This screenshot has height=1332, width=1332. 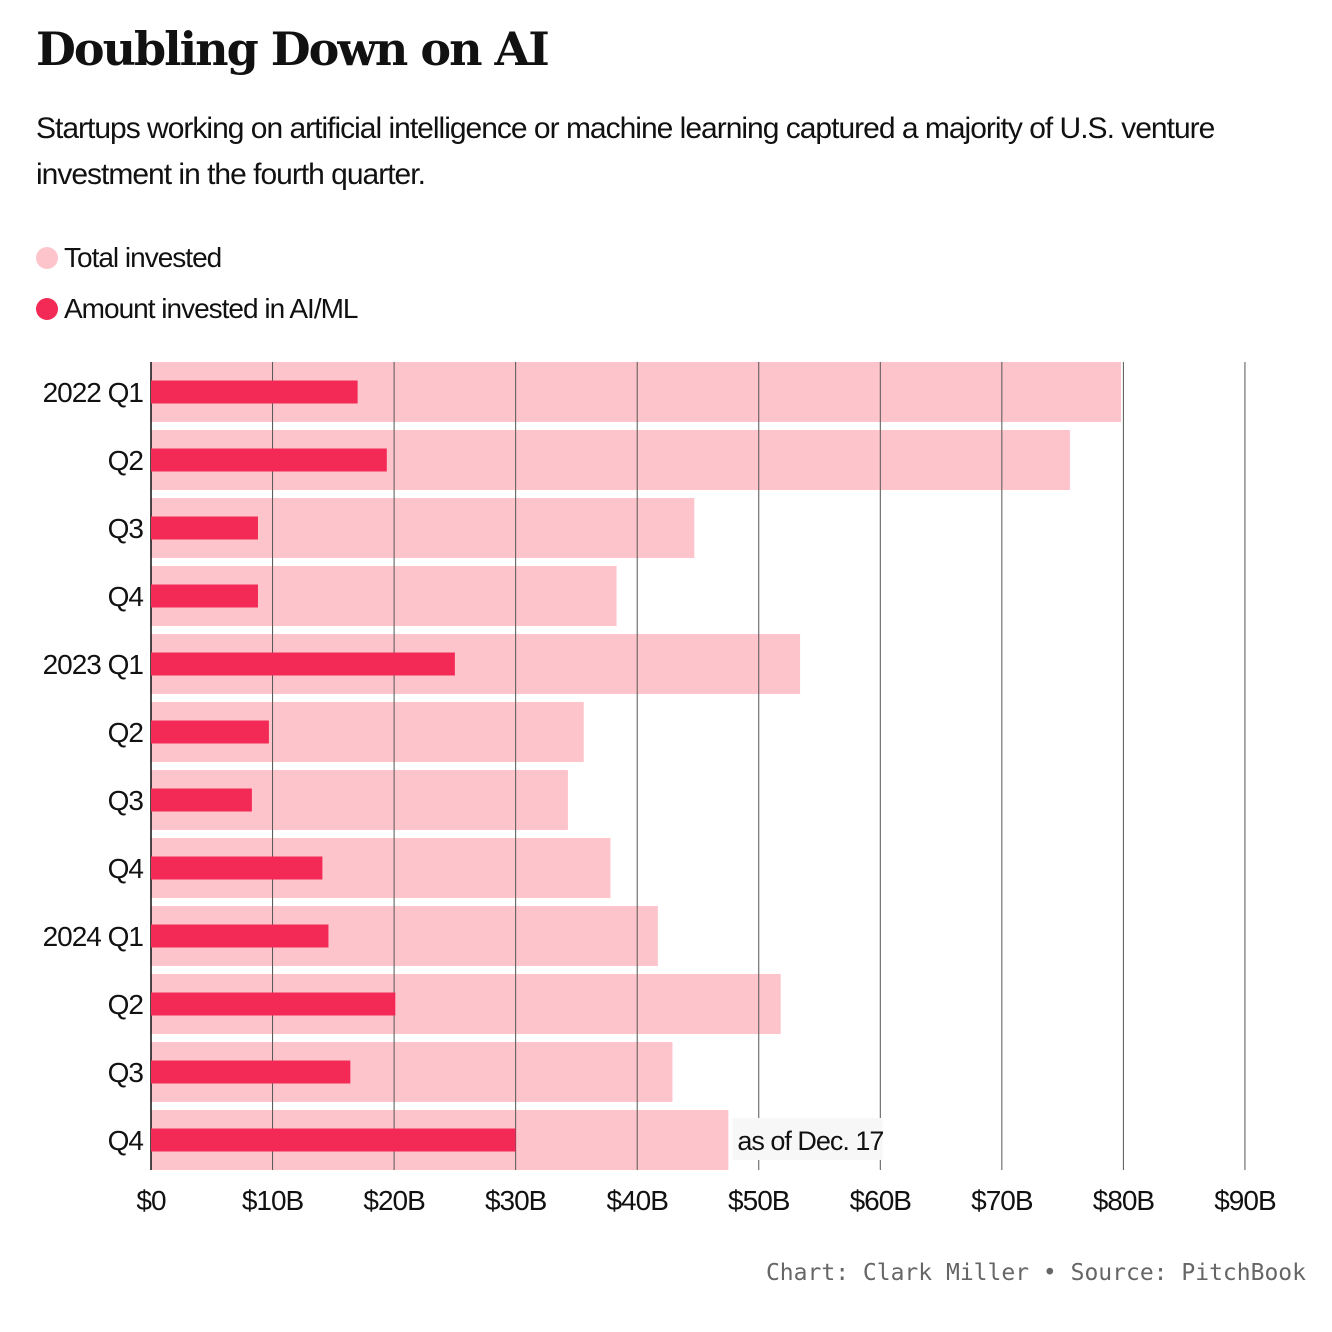 I want to click on x-tick-label-2: $20B, so click(x=394, y=1200).